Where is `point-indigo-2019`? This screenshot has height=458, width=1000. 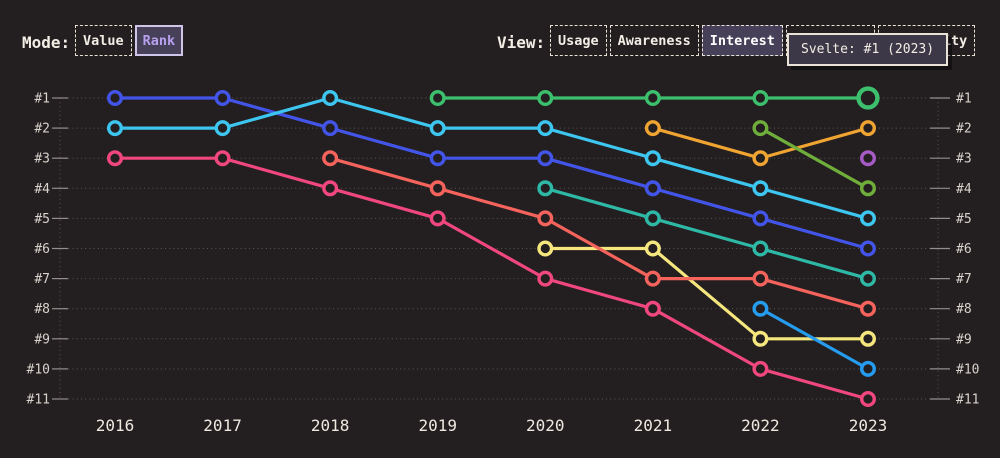 point-indigo-2019 is located at coordinates (437, 158).